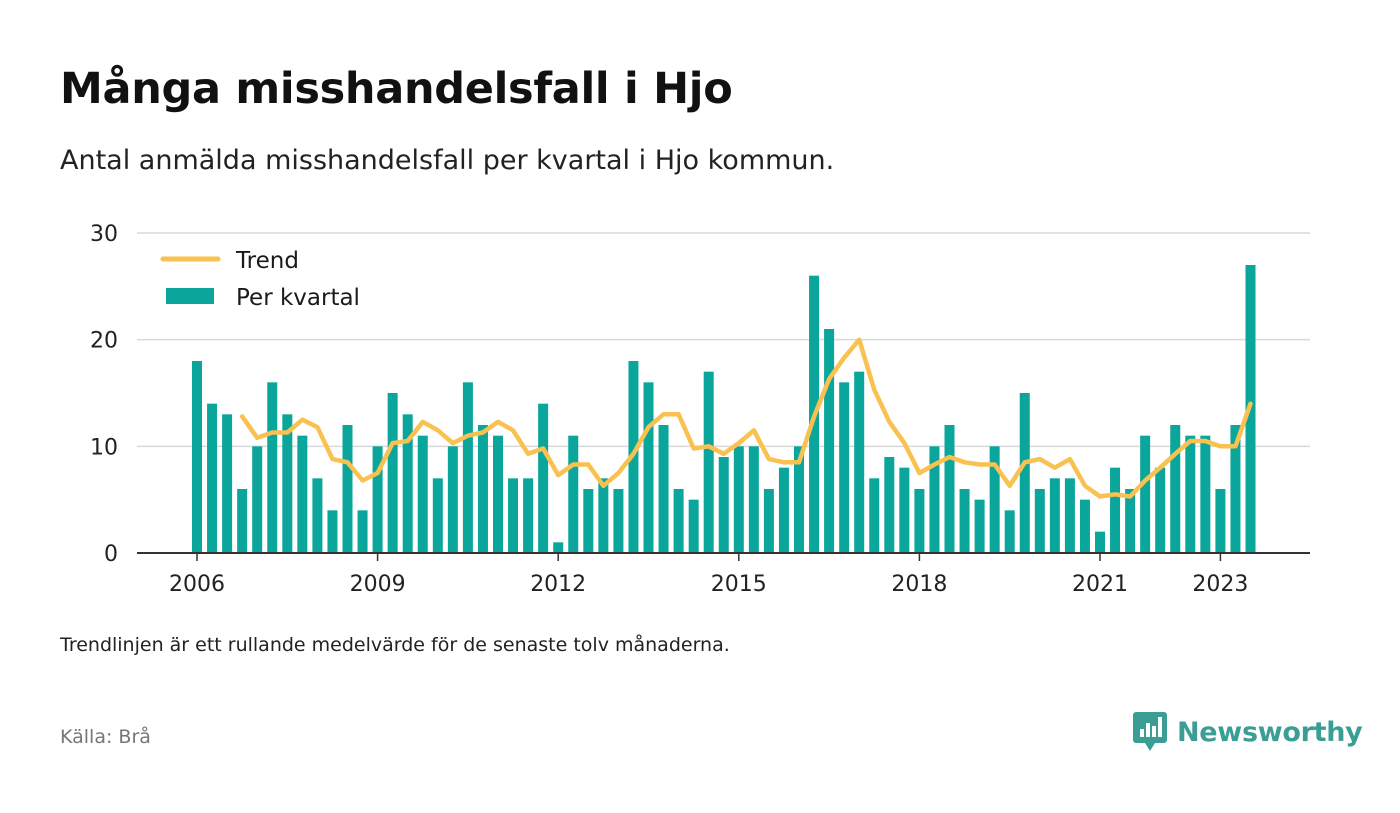 This screenshot has width=1400, height=813. I want to click on x-tick-label: 2018, so click(919, 584).